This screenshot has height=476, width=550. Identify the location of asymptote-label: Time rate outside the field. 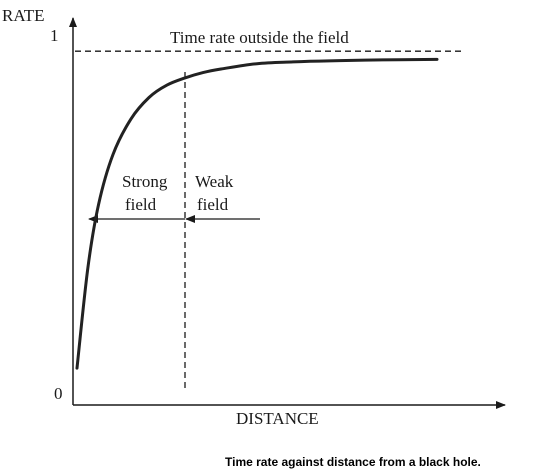
(259, 37).